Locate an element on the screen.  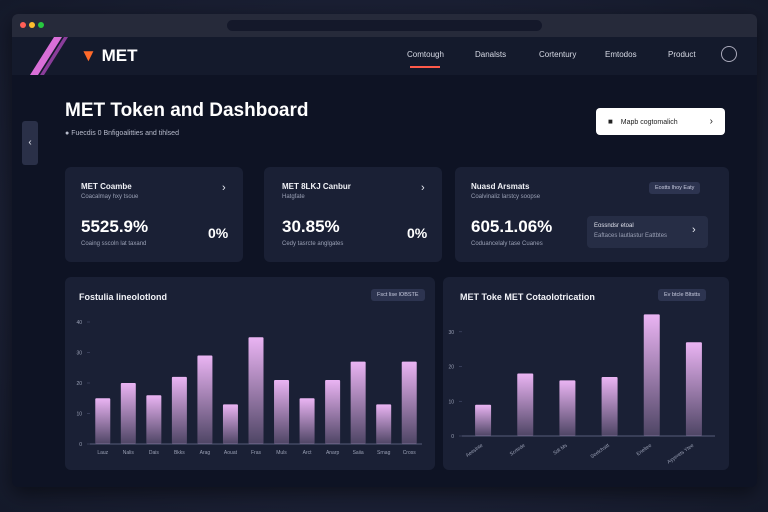
x-tick-label: Aeeslnte is located at coordinates (475, 451).